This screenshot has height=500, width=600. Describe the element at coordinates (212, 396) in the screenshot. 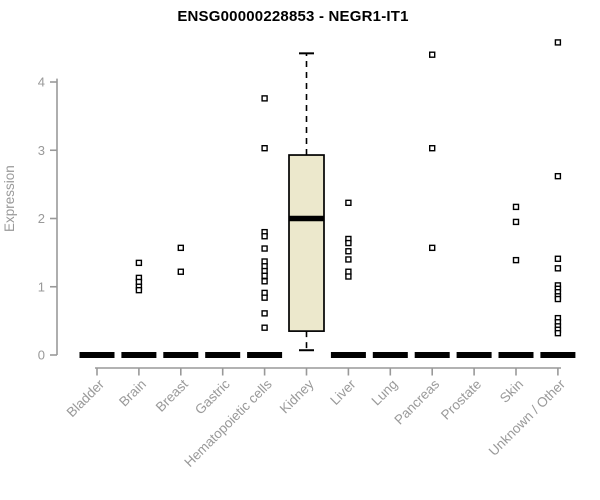

I see `x-tick-label: Gastric` at that location.